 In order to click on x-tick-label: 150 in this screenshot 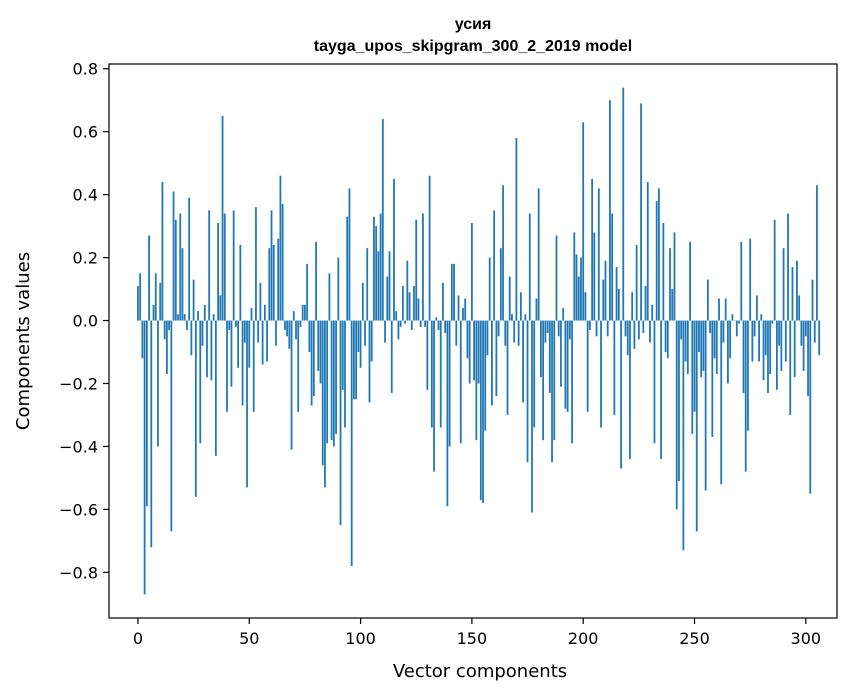, I will do `click(472, 638)`.